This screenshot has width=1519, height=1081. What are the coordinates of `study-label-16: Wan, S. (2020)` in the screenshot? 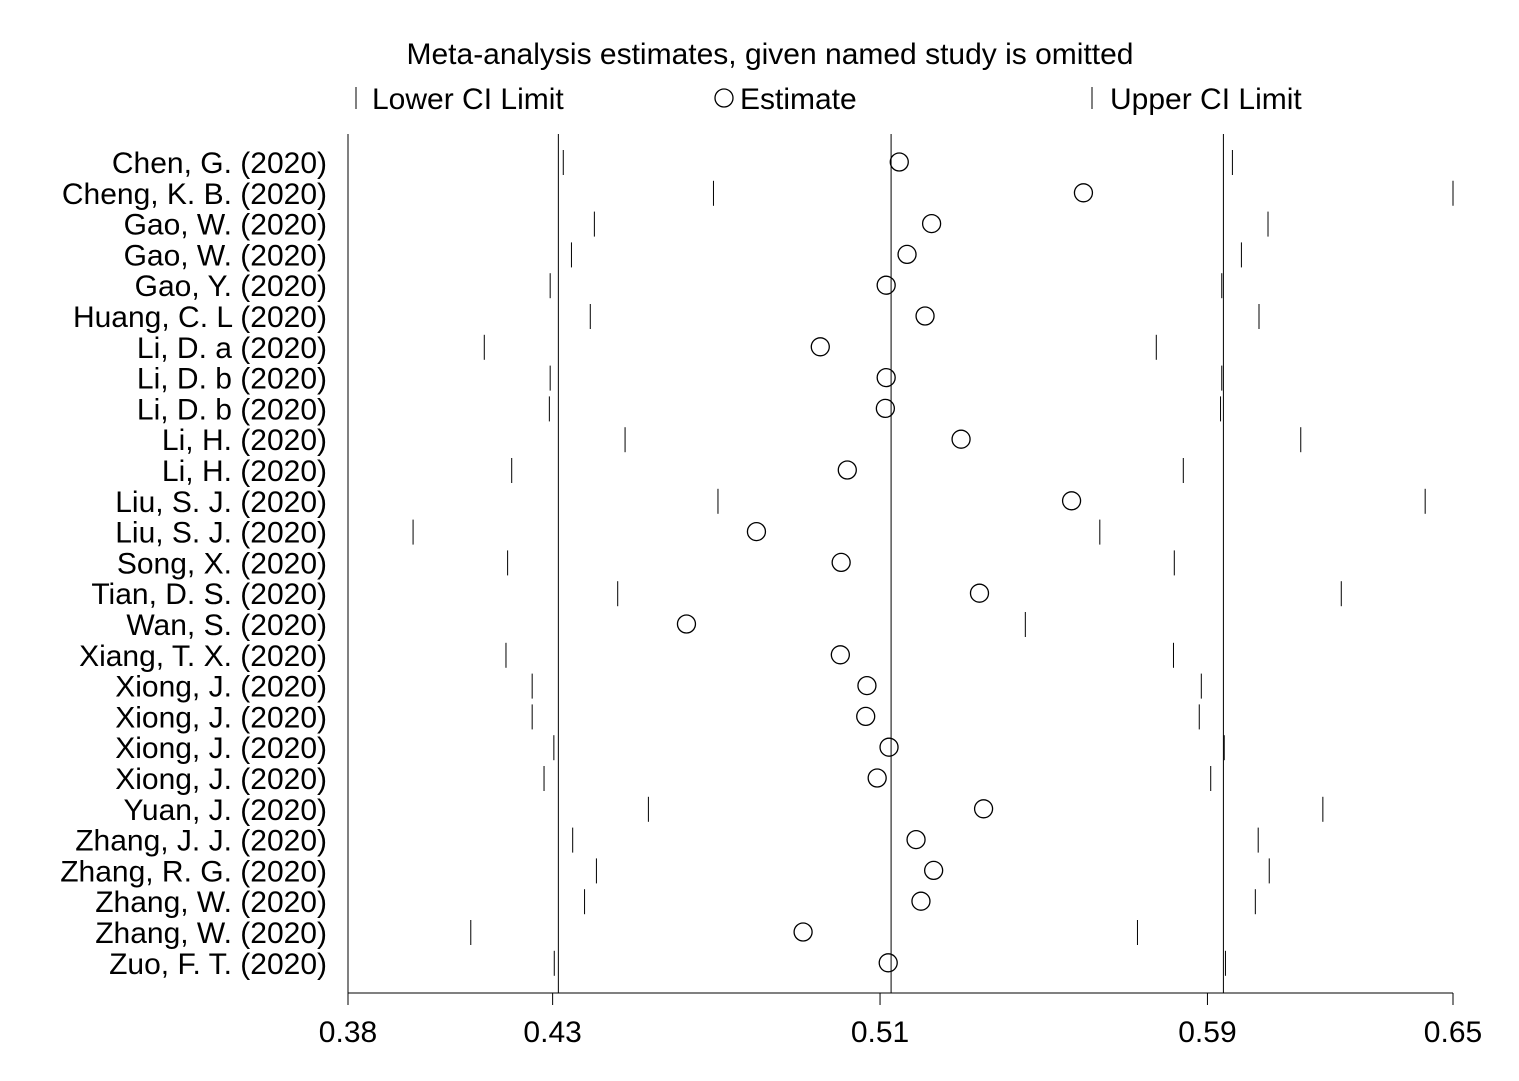 It's located at (226, 625).